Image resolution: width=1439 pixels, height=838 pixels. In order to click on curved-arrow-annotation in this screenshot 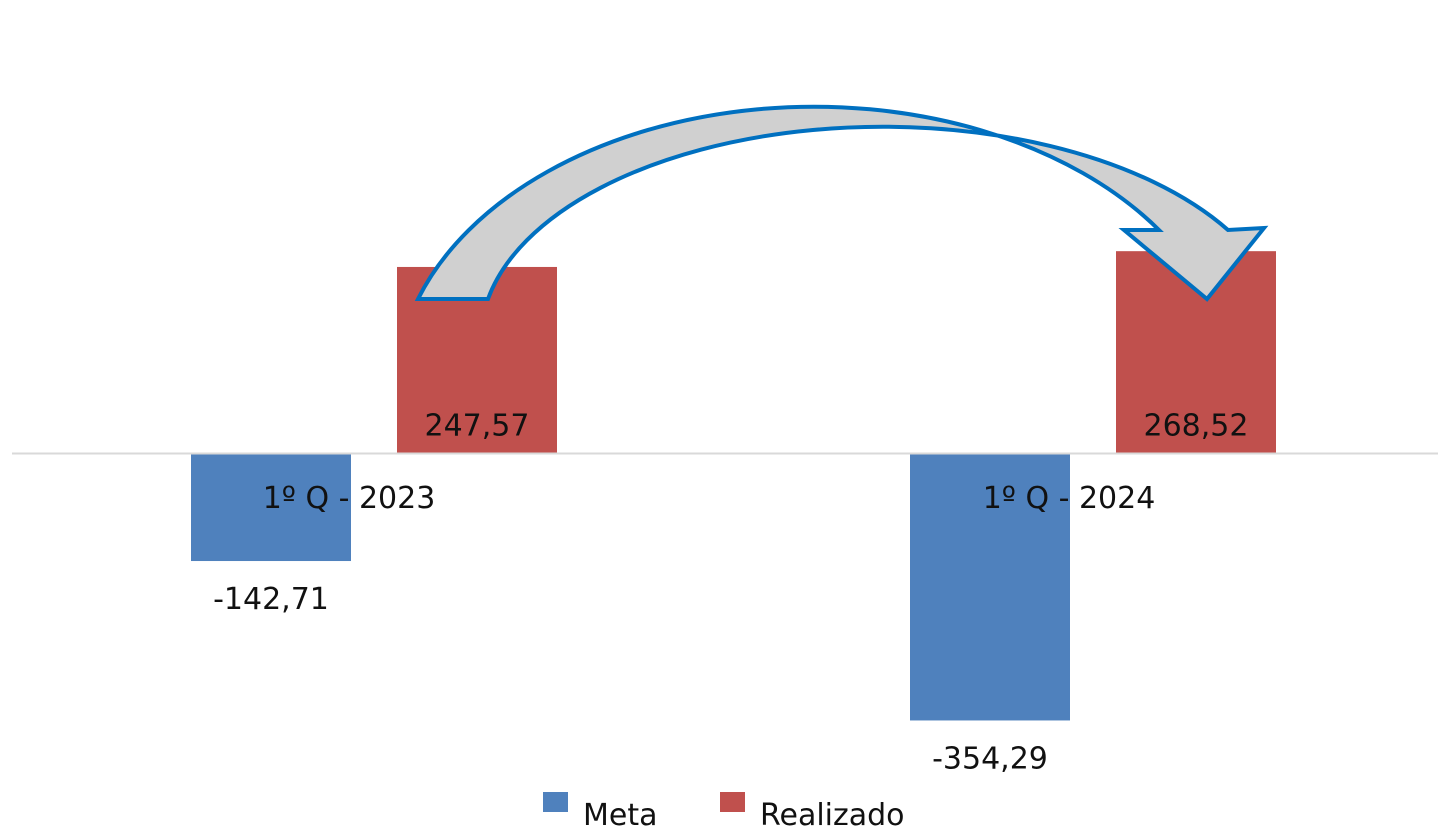, I will do `click(841, 203)`.